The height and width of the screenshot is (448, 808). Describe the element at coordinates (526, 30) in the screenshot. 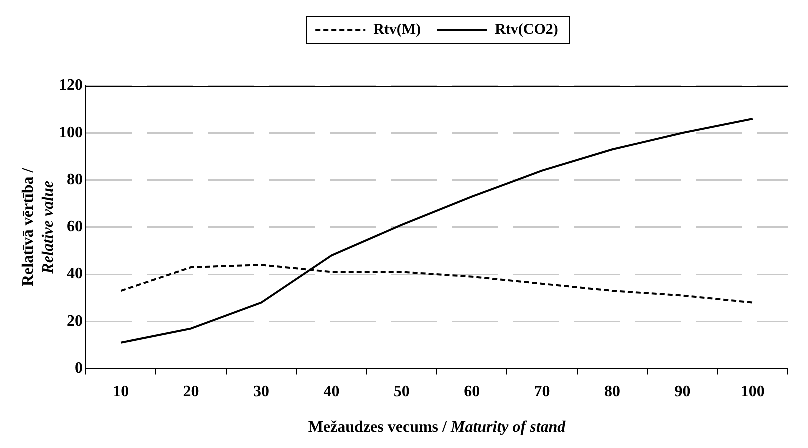

I see `legend-label: Rtv(CO2)` at that location.